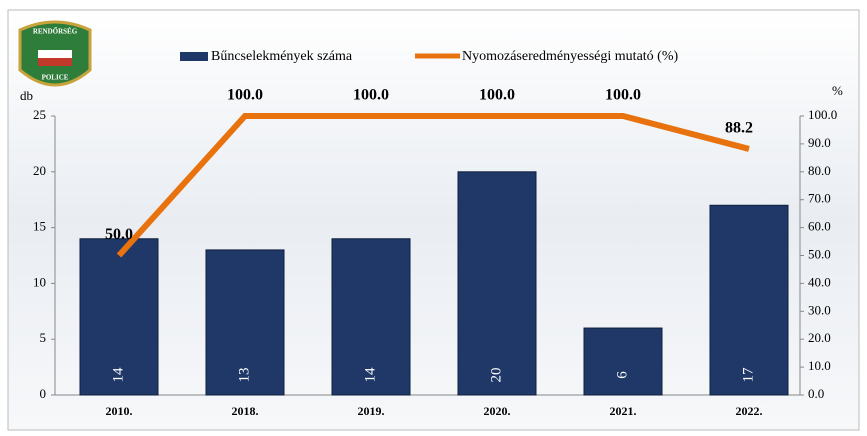 Image resolution: width=867 pixels, height=436 pixels. What do you see at coordinates (819, 281) in the screenshot?
I see `y2-tick-label: 40.0` at bounding box center [819, 281].